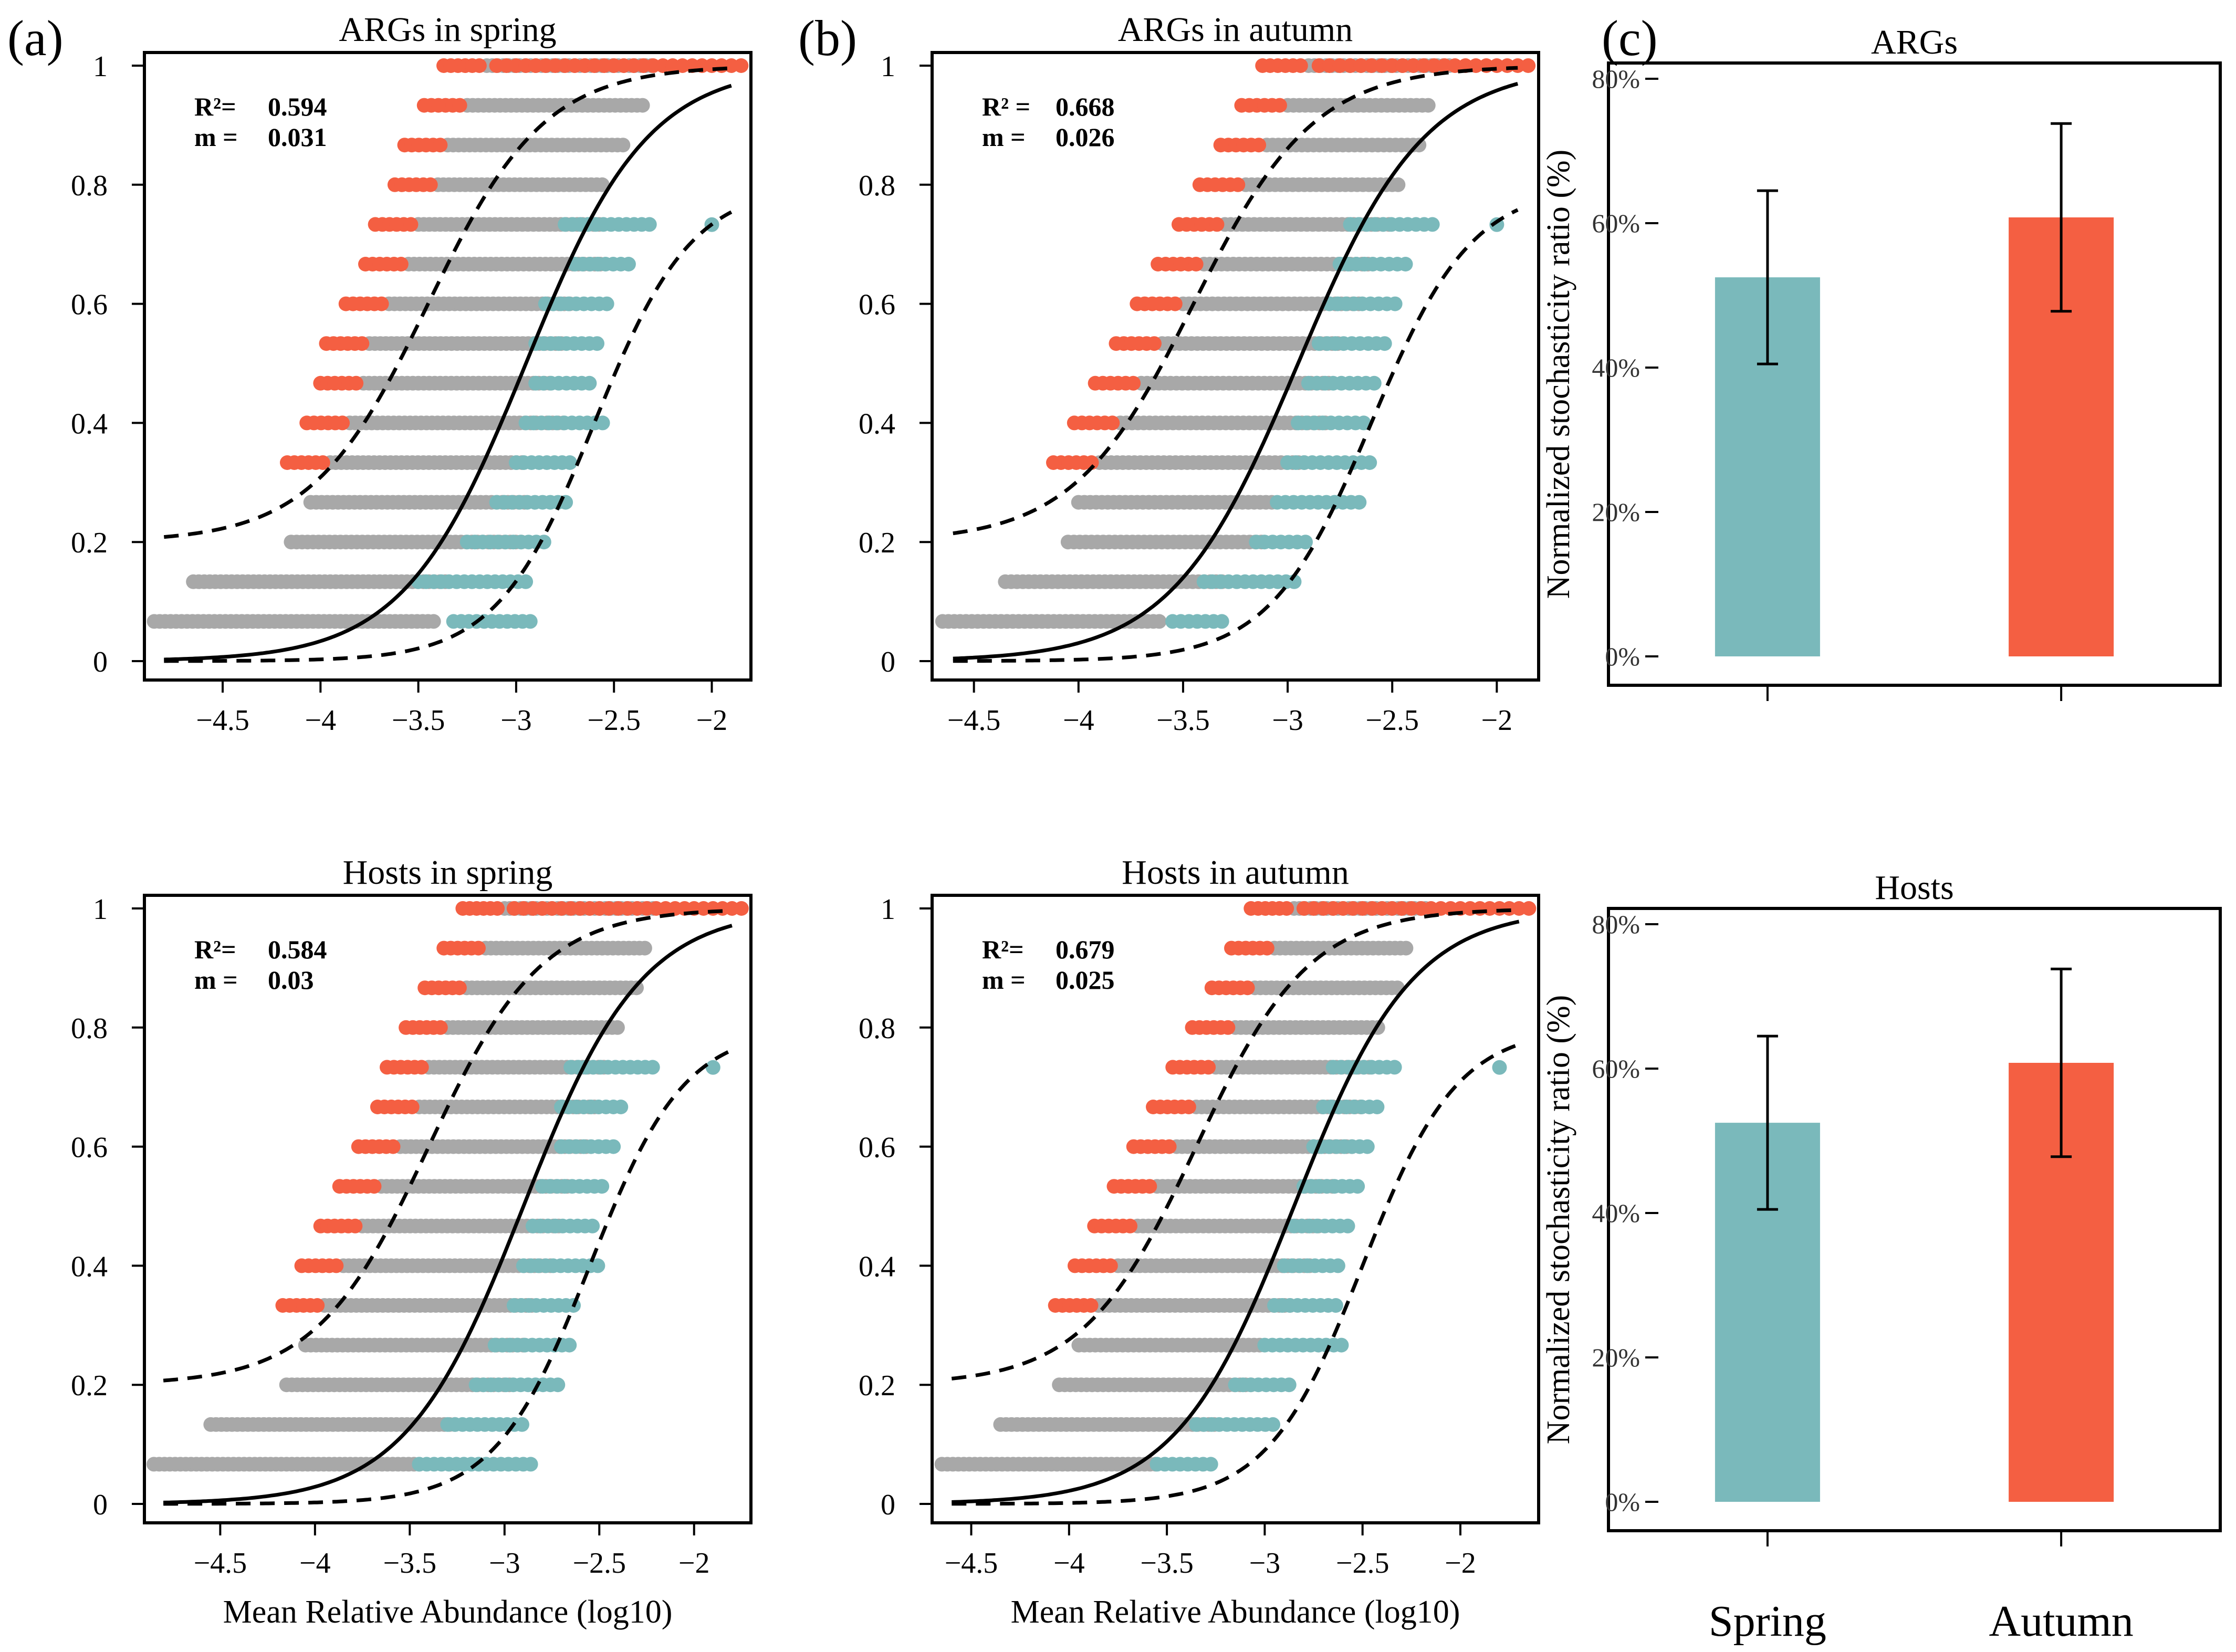  What do you see at coordinates (1630, 38) in the screenshot?
I see `panel-letter-c: (c)` at bounding box center [1630, 38].